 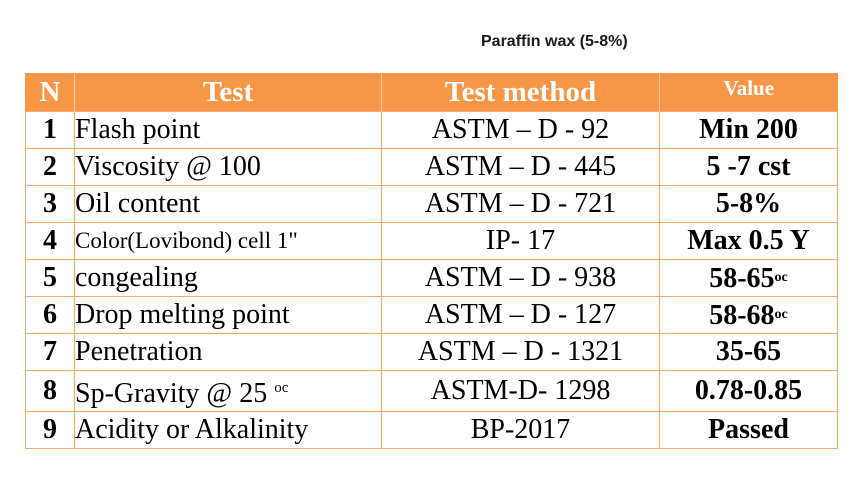 I want to click on row-number: 3, so click(x=50, y=204).